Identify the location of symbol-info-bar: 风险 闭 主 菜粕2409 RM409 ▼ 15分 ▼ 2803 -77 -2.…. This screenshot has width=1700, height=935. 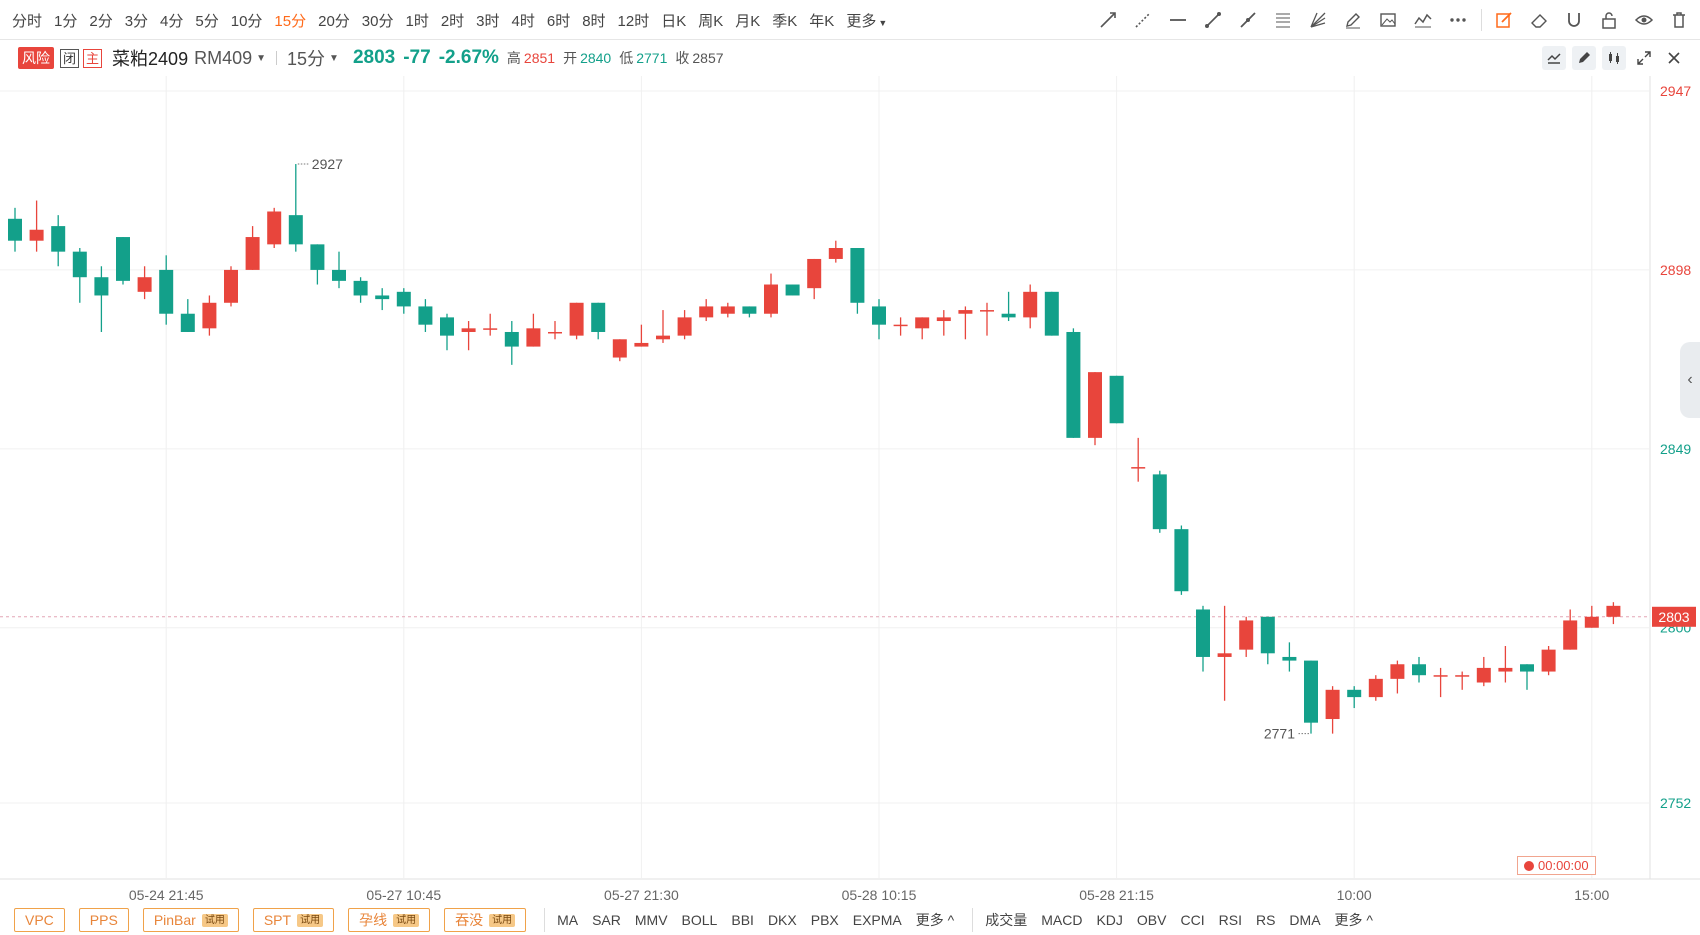
(850, 58).